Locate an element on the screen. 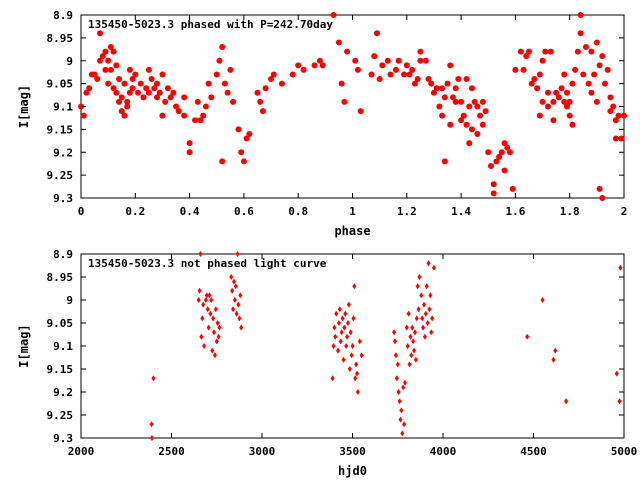 This screenshot has height=480, width=640. x-tick-label: 5000 is located at coordinates (624, 451).